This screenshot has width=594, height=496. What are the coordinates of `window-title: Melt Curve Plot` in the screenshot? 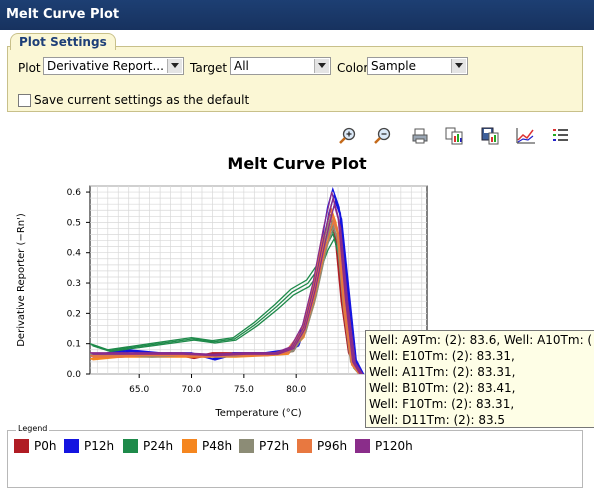 It's located at (63, 14).